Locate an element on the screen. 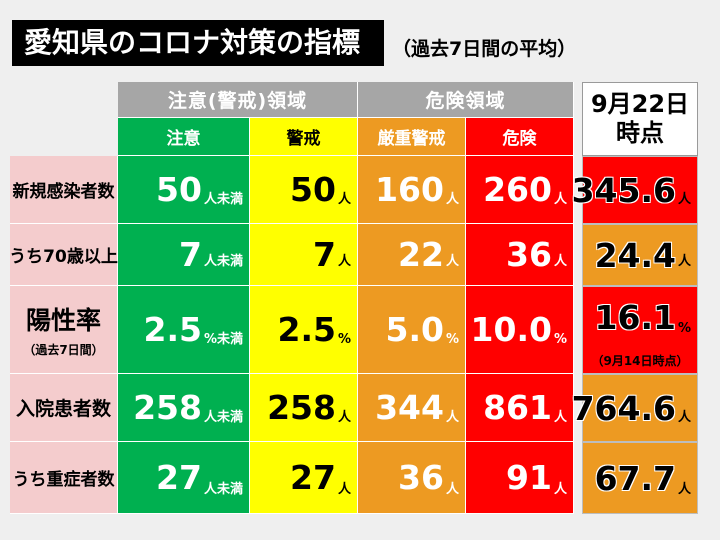  page-subtitle: （過去7日間の平均） is located at coordinates (484, 49).